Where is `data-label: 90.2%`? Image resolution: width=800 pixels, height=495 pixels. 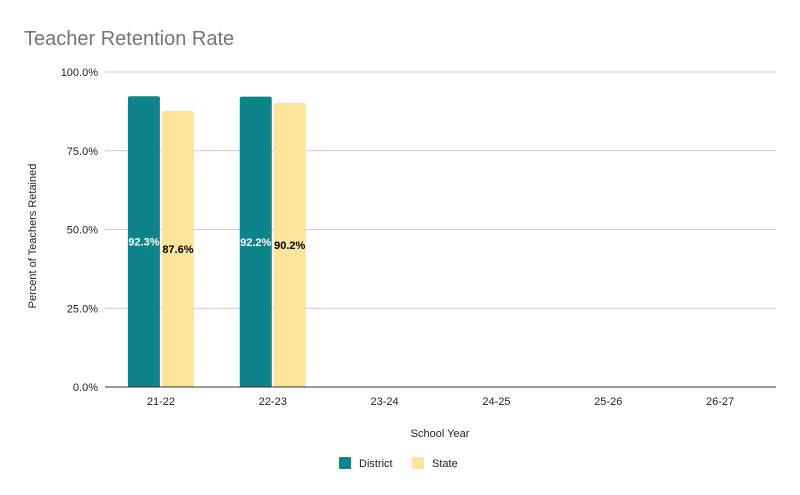 data-label: 90.2% is located at coordinates (289, 246).